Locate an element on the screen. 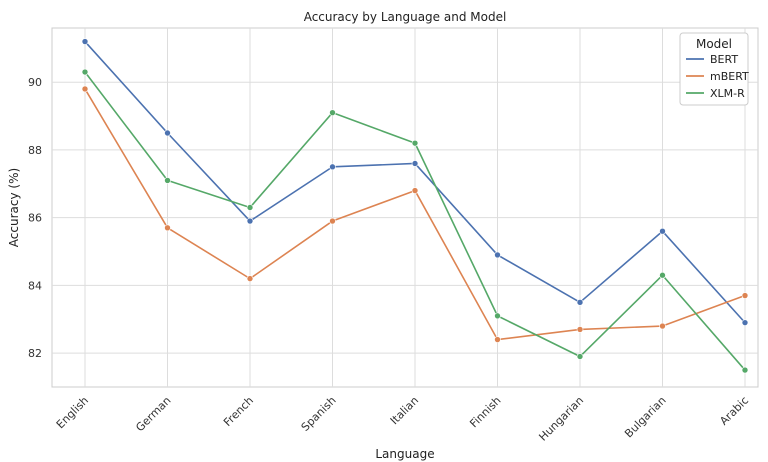 The height and width of the screenshot is (462, 768). legend-item-mbert: mBERT is located at coordinates (717, 76).